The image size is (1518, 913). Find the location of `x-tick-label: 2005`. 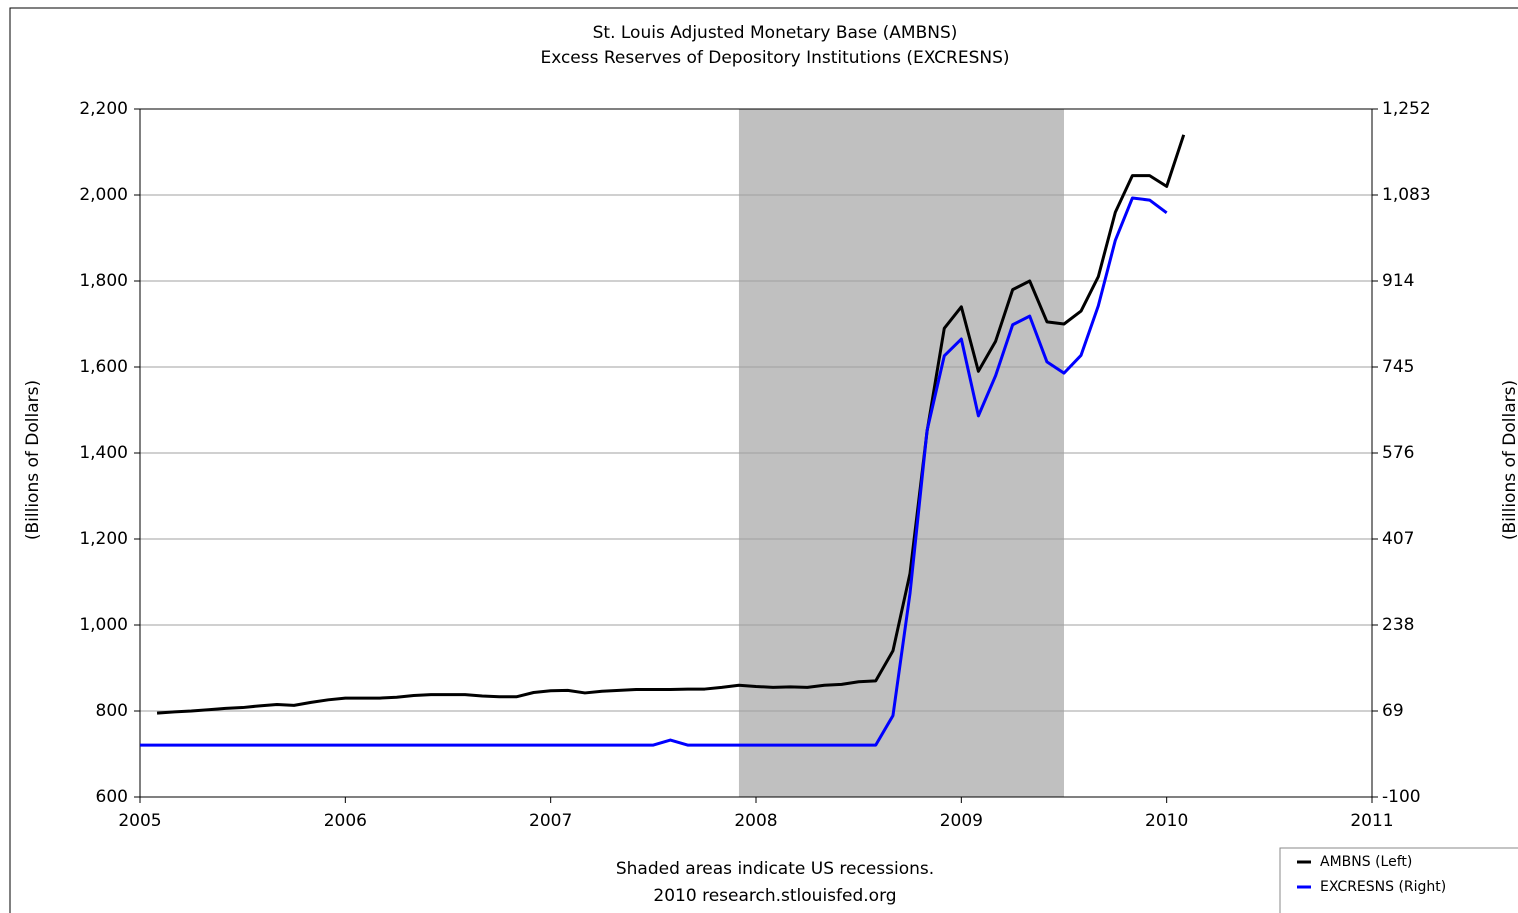

x-tick-label: 2005 is located at coordinates (139, 821).